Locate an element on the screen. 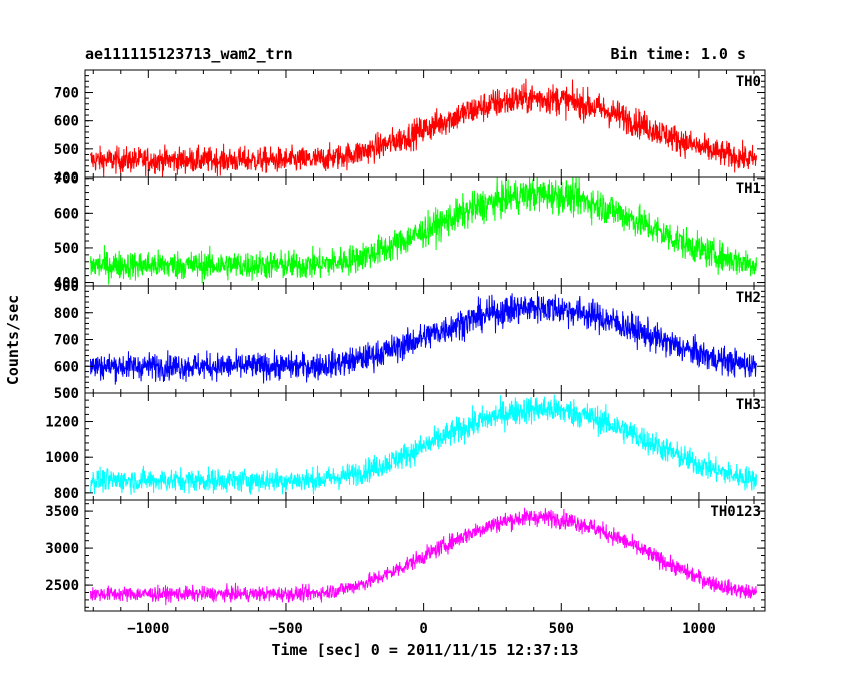  y-tick-label: 900 is located at coordinates (66, 287).